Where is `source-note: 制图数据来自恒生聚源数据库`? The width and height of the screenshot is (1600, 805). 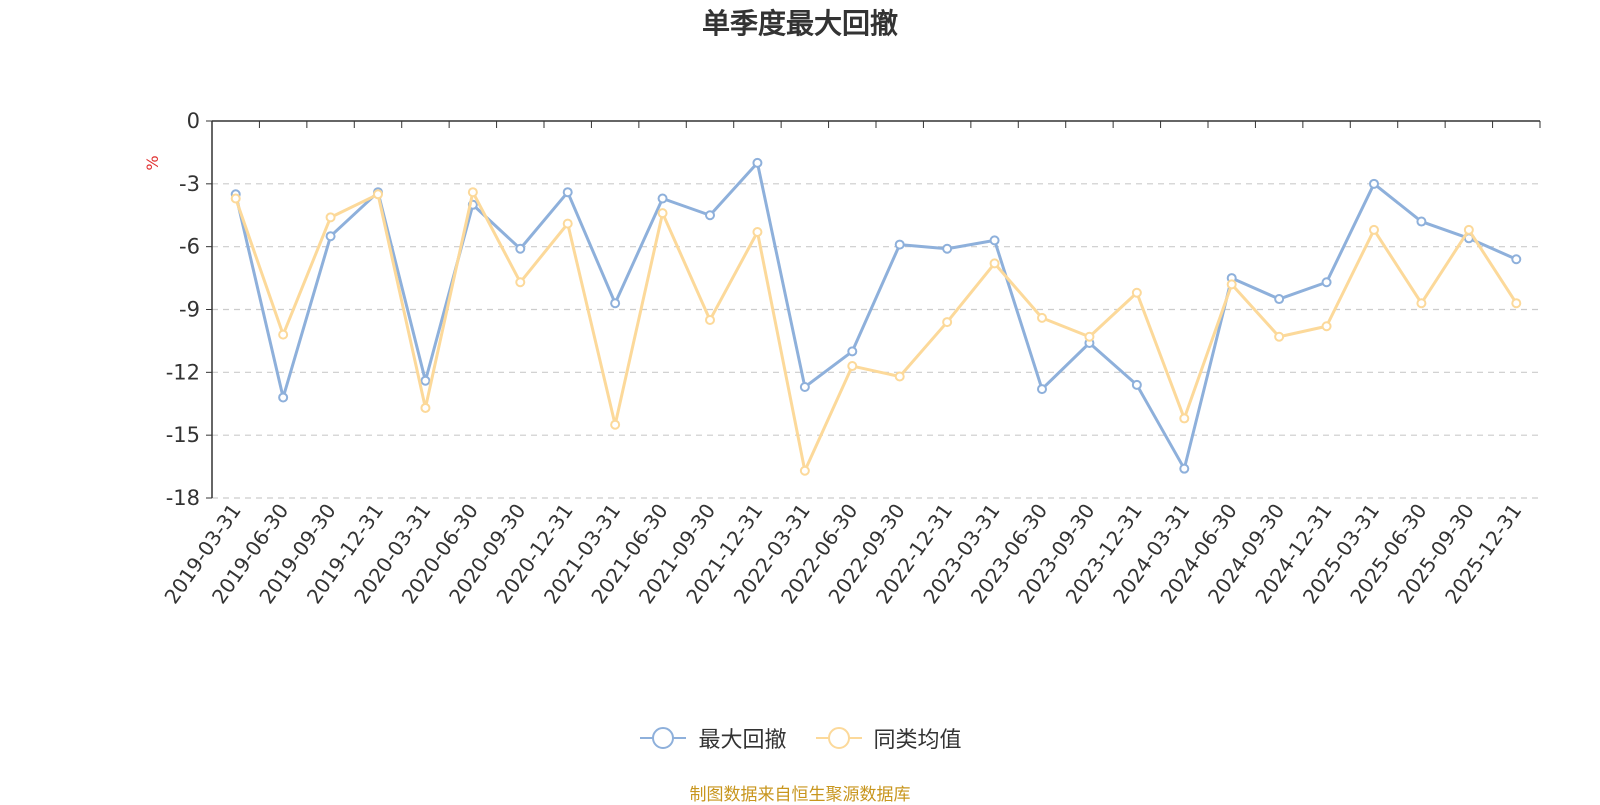
source-note: 制图数据来自恒生聚源数据库 is located at coordinates (800, 795).